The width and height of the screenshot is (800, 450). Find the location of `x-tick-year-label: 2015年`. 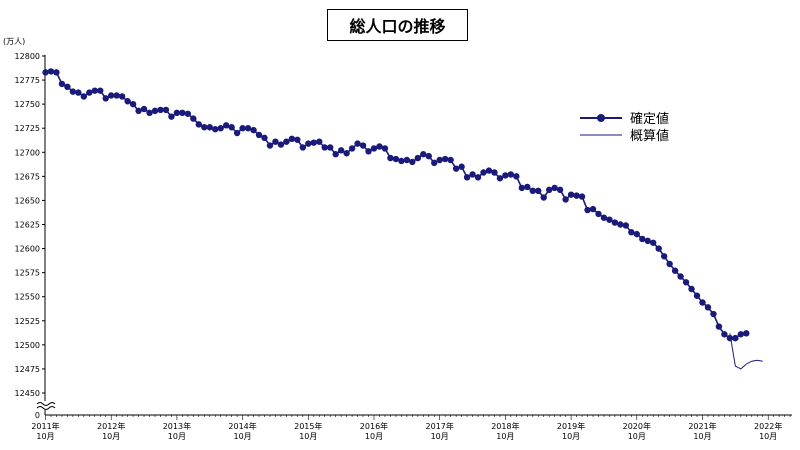

x-tick-year-label: 2015年 is located at coordinates (308, 426).